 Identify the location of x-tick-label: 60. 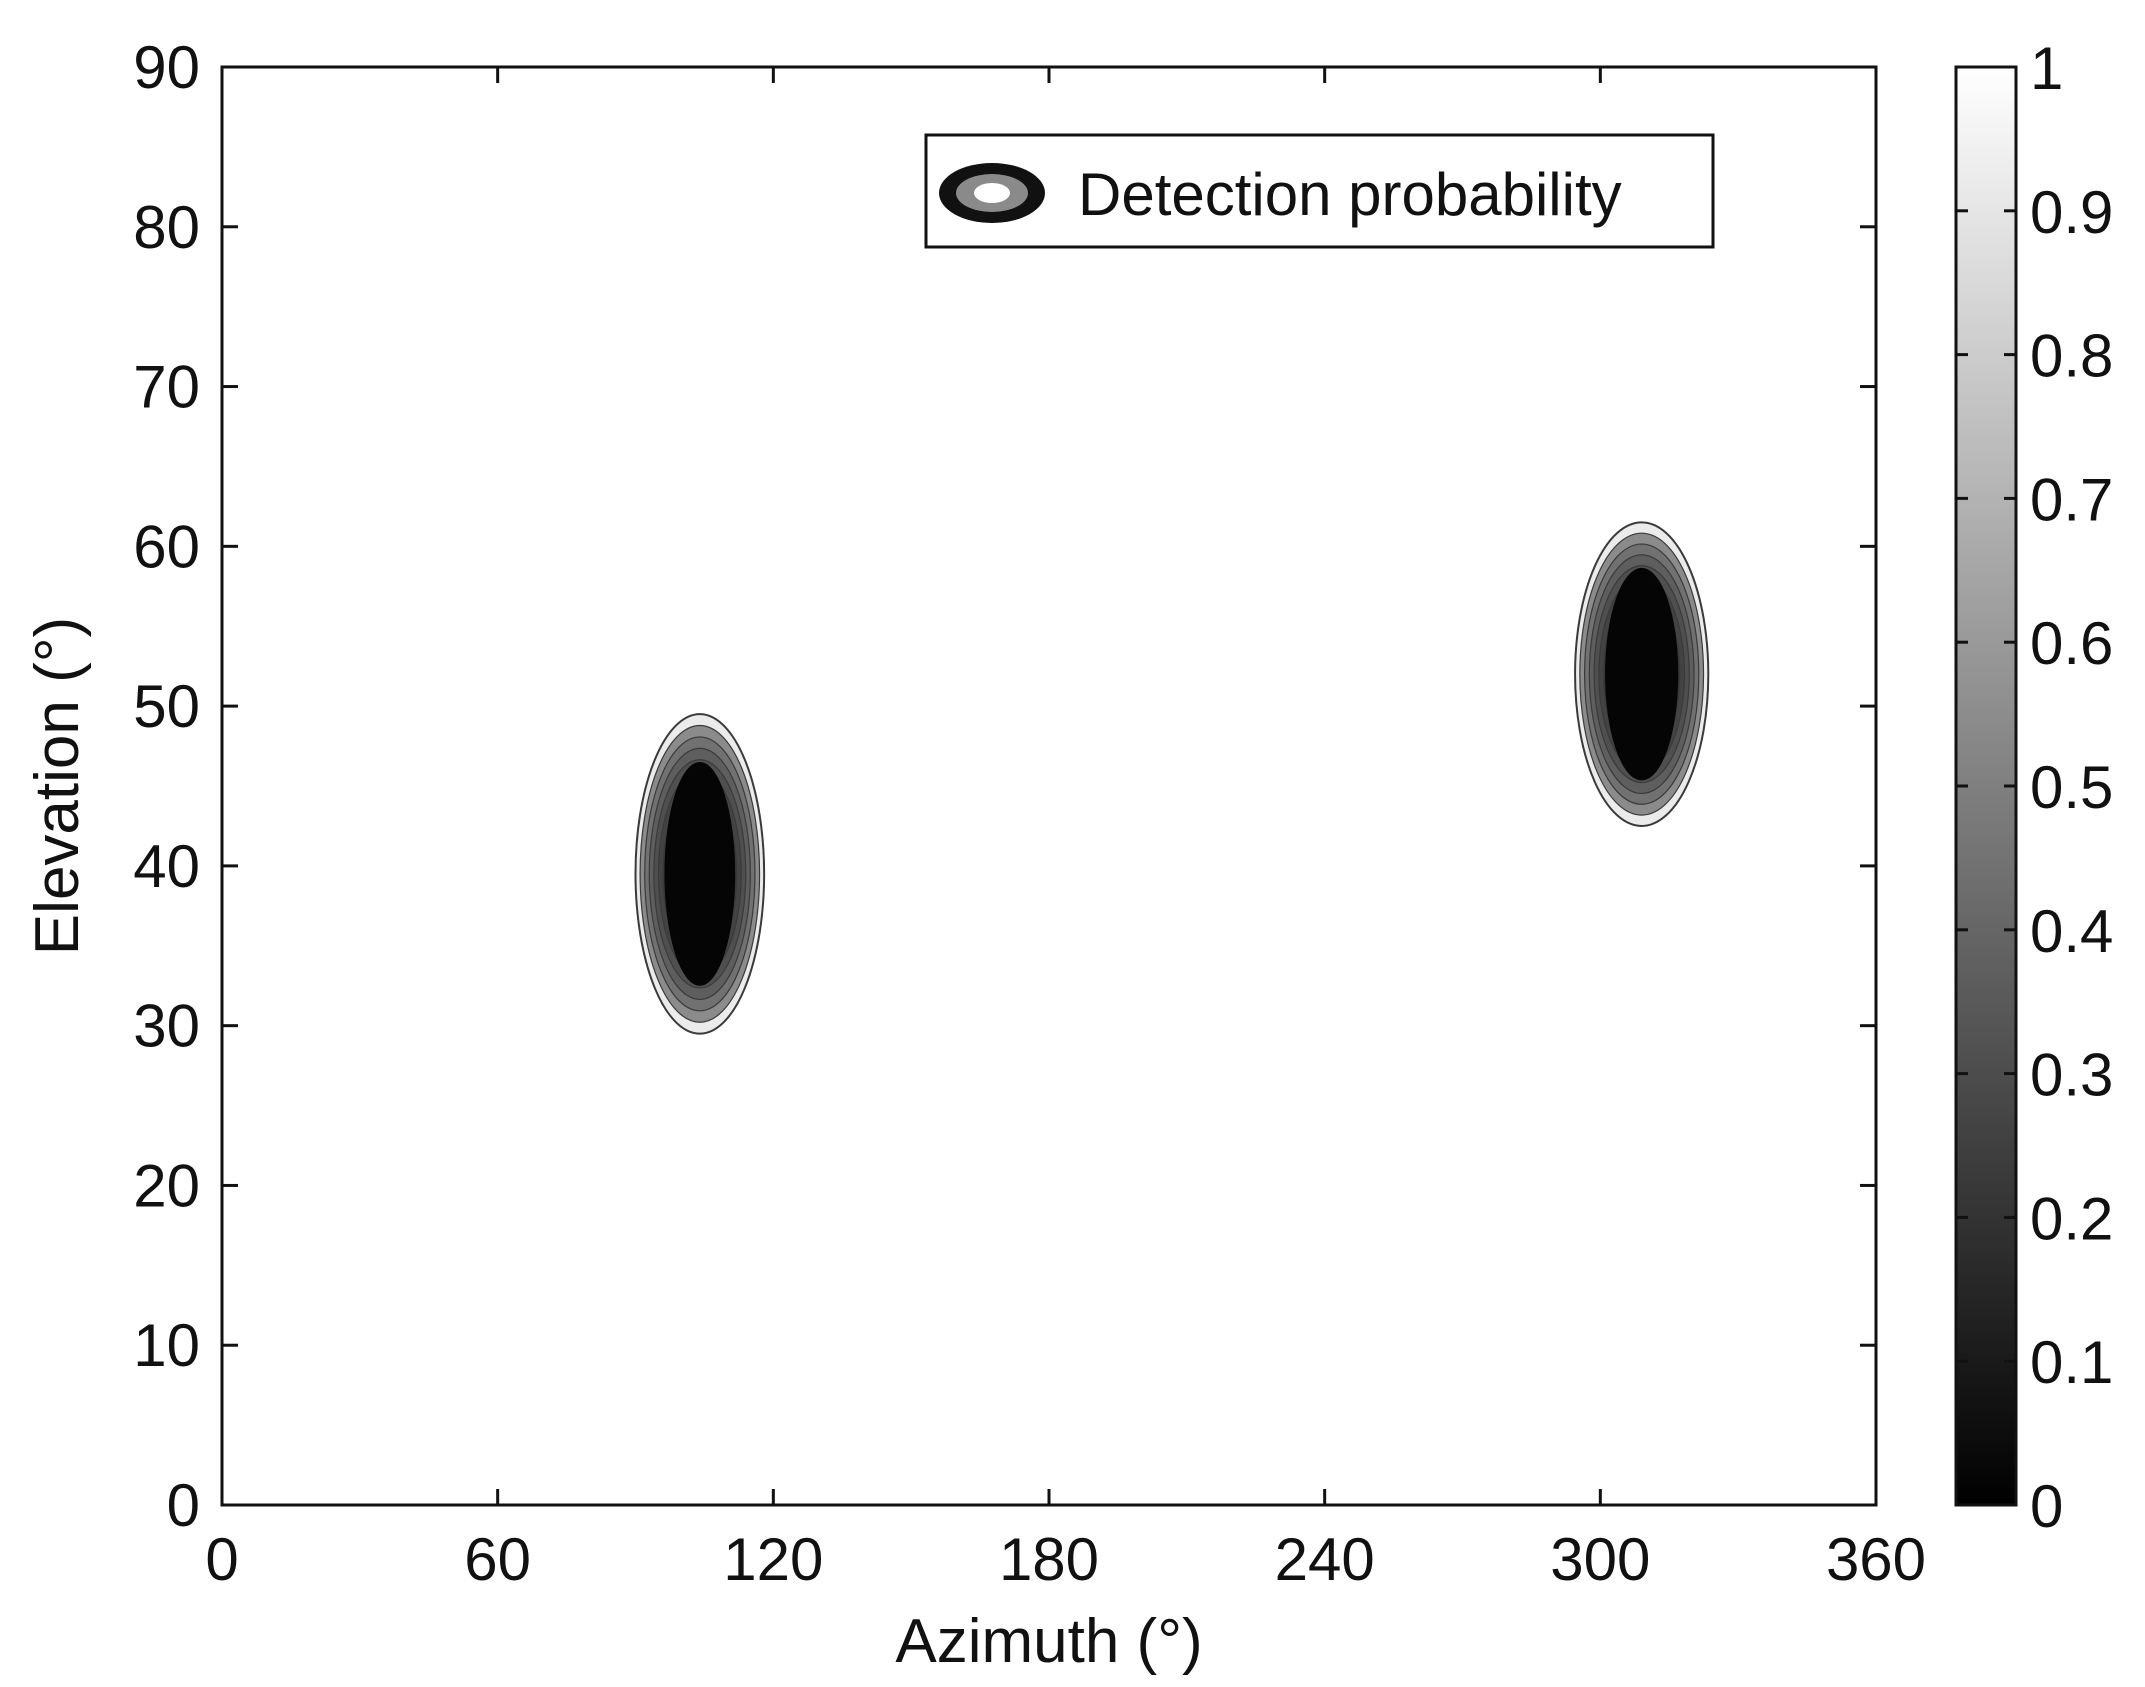
(497, 1559).